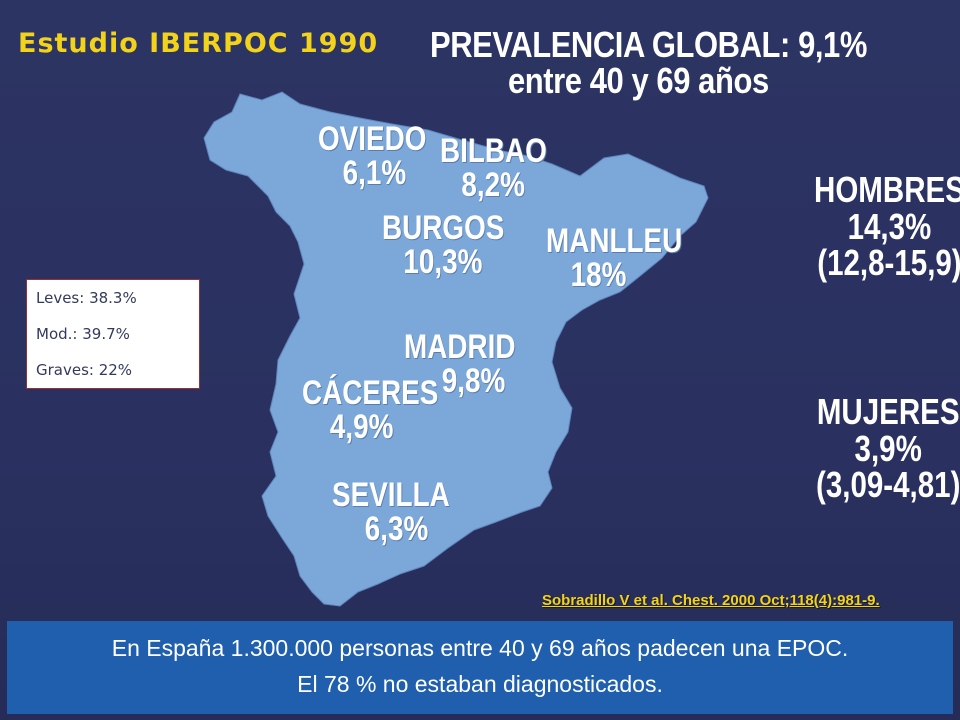 The width and height of the screenshot is (960, 720). What do you see at coordinates (493, 185) in the screenshot?
I see `city-value: 8,2%` at bounding box center [493, 185].